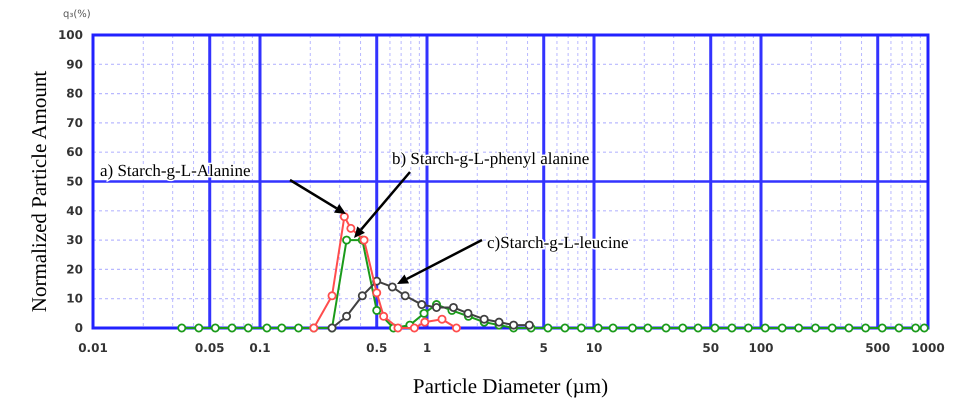 This screenshot has width=957, height=403. What do you see at coordinates (711, 348) in the screenshot?
I see `x-tick-label: 50` at bounding box center [711, 348].